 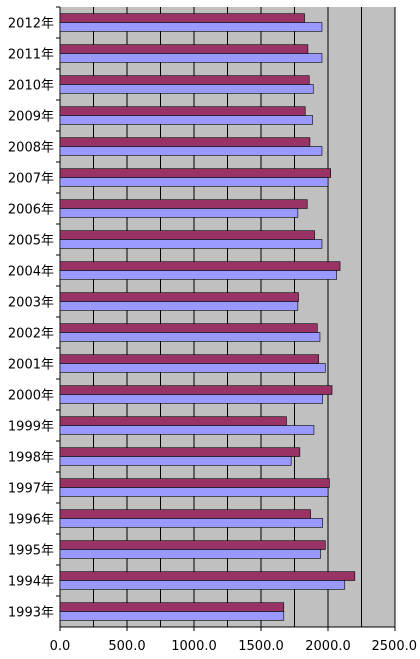 What do you see at coordinates (186, 120) in the screenshot?
I see `bar-2009年-series-2` at bounding box center [186, 120].